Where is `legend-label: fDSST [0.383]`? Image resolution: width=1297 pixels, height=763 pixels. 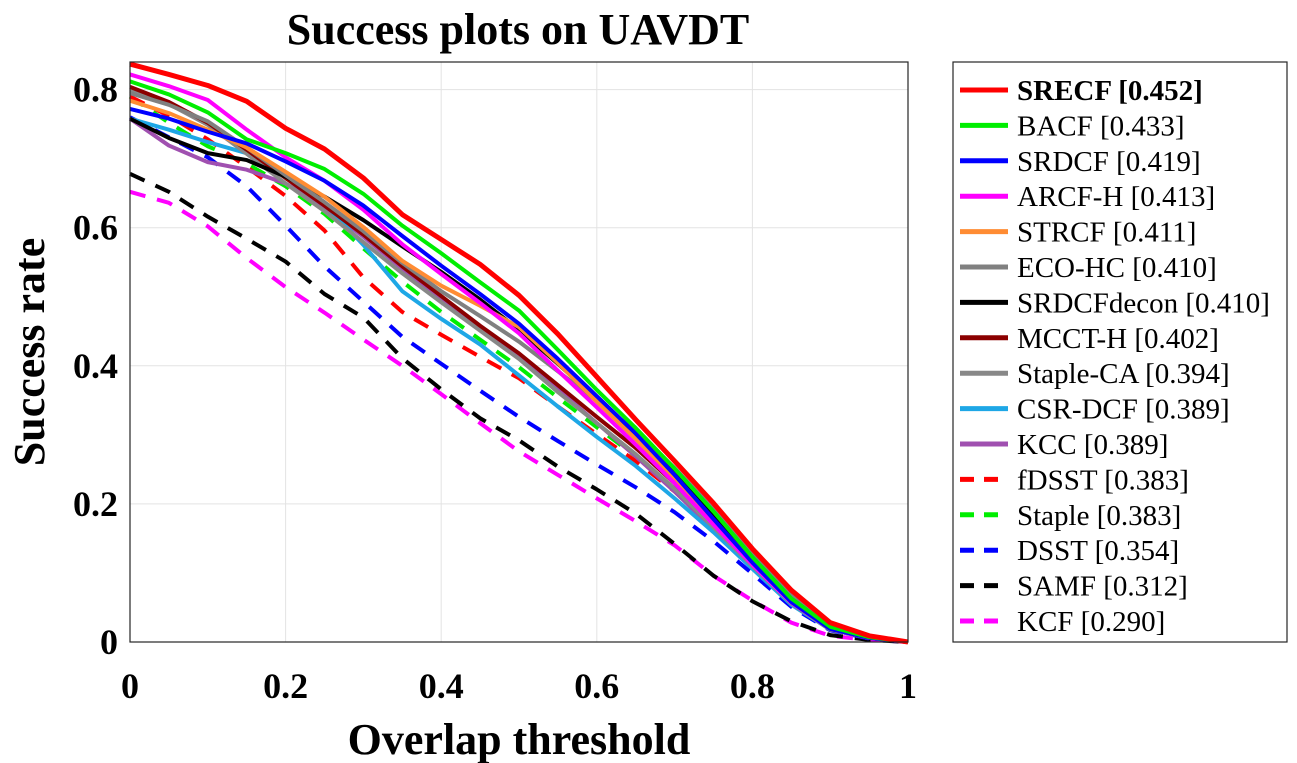 legend-label: fDSST [0.383] is located at coordinates (1103, 480).